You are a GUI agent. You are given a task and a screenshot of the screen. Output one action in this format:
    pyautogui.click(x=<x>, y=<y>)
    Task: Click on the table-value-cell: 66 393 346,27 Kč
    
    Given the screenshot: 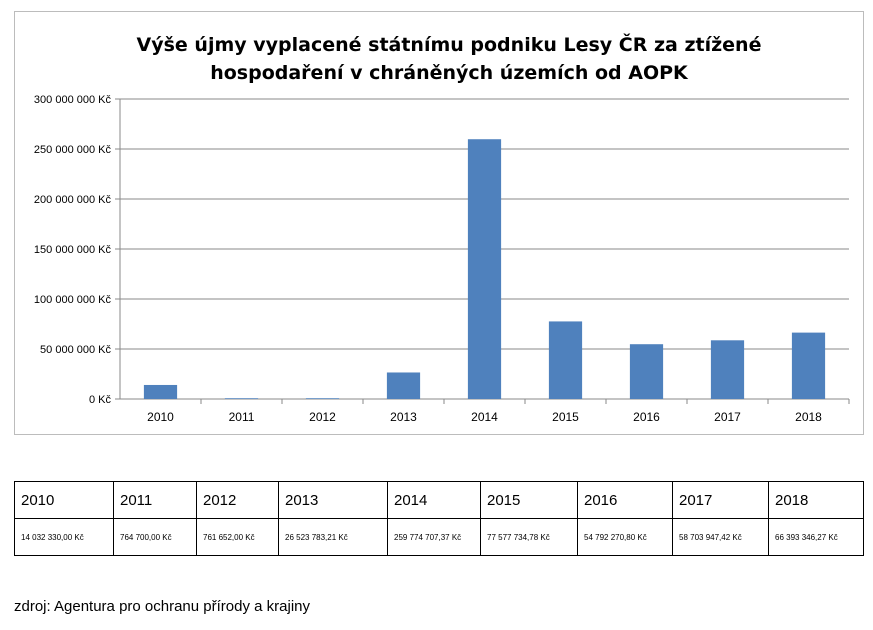 What is the action you would take?
    pyautogui.click(x=816, y=537)
    